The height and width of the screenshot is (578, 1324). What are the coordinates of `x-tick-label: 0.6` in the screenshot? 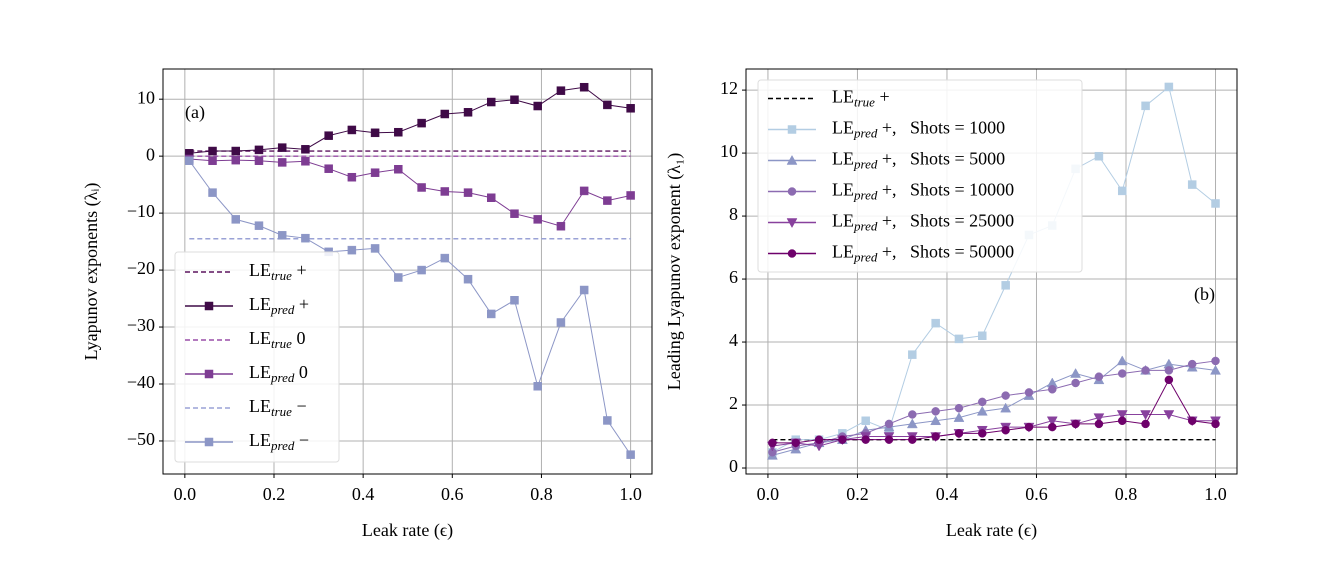 It's located at (452, 494).